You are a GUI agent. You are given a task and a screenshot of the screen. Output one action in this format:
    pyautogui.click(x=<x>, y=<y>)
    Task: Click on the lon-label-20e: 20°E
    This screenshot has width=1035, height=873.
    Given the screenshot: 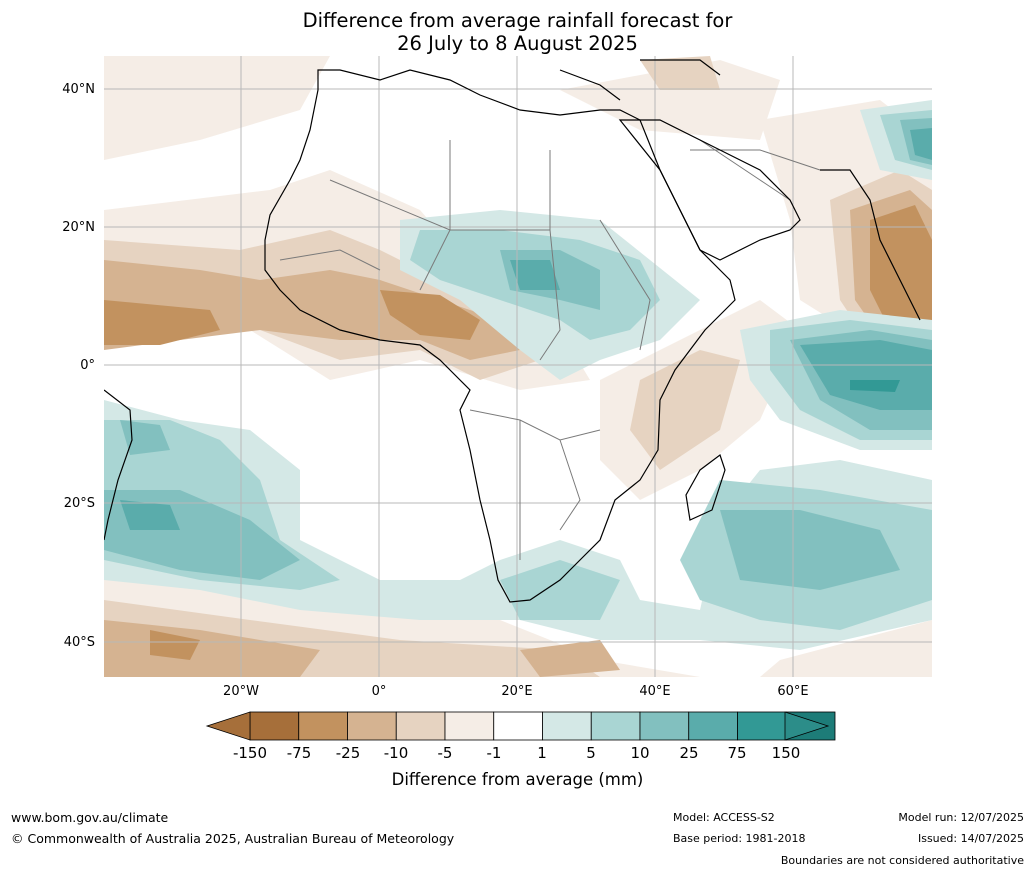 What is the action you would take?
    pyautogui.click(x=517, y=691)
    